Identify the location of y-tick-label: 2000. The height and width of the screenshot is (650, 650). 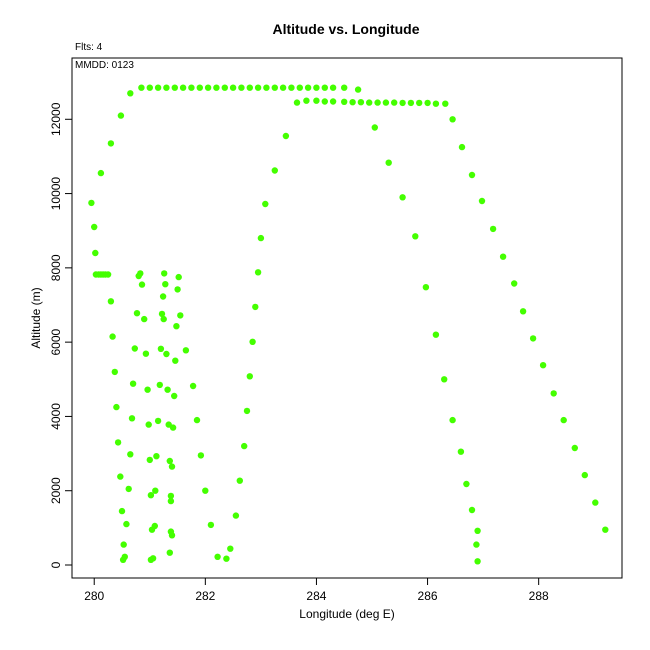
(56, 490).